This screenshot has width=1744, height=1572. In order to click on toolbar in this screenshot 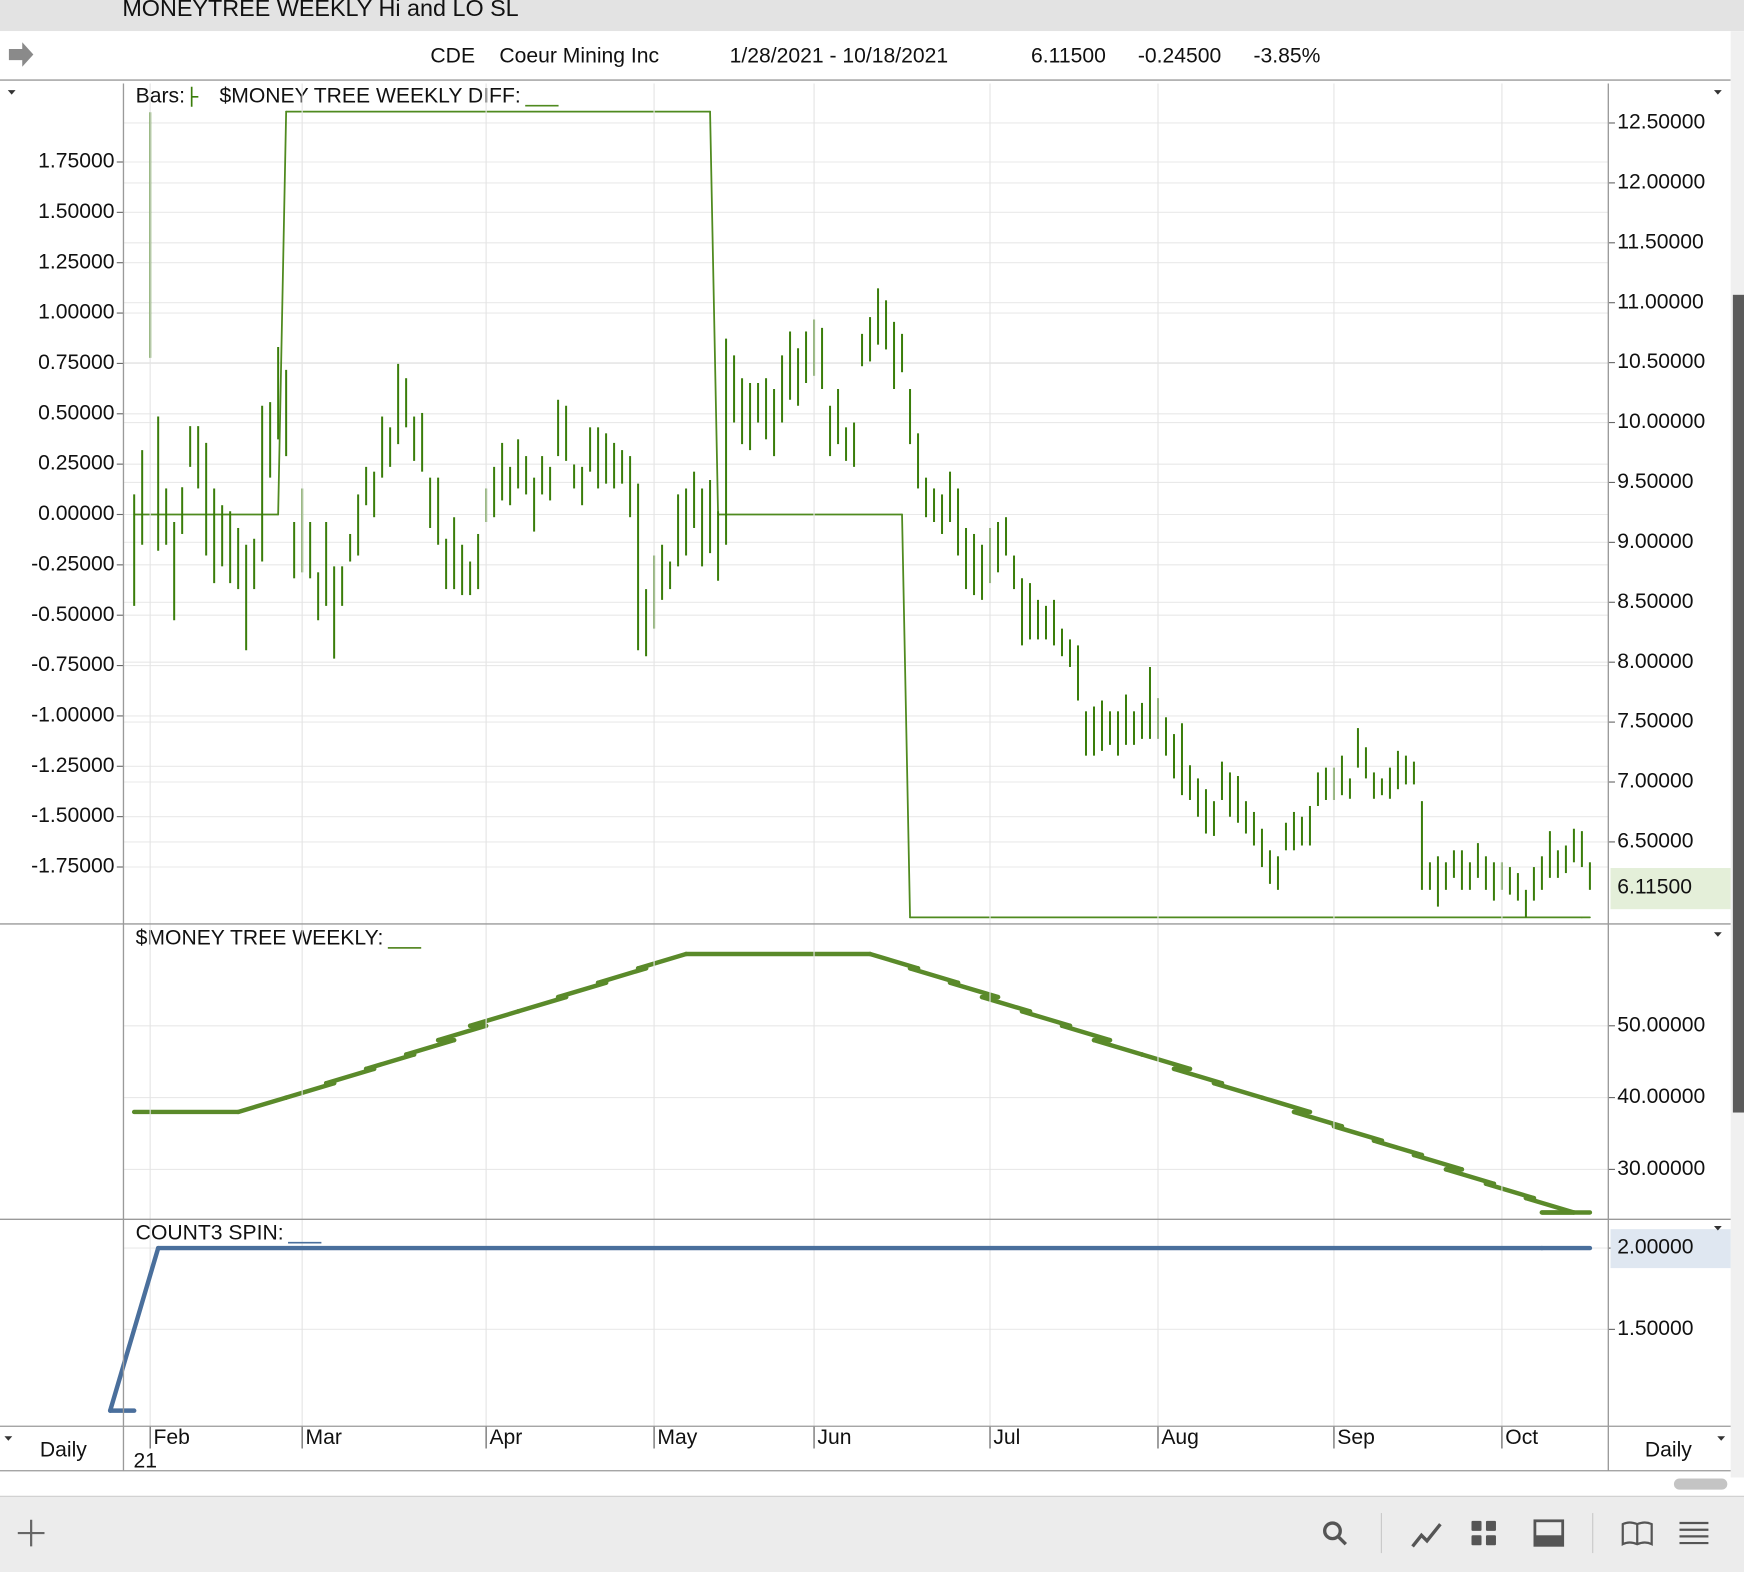, I will do `click(872, 1534)`.